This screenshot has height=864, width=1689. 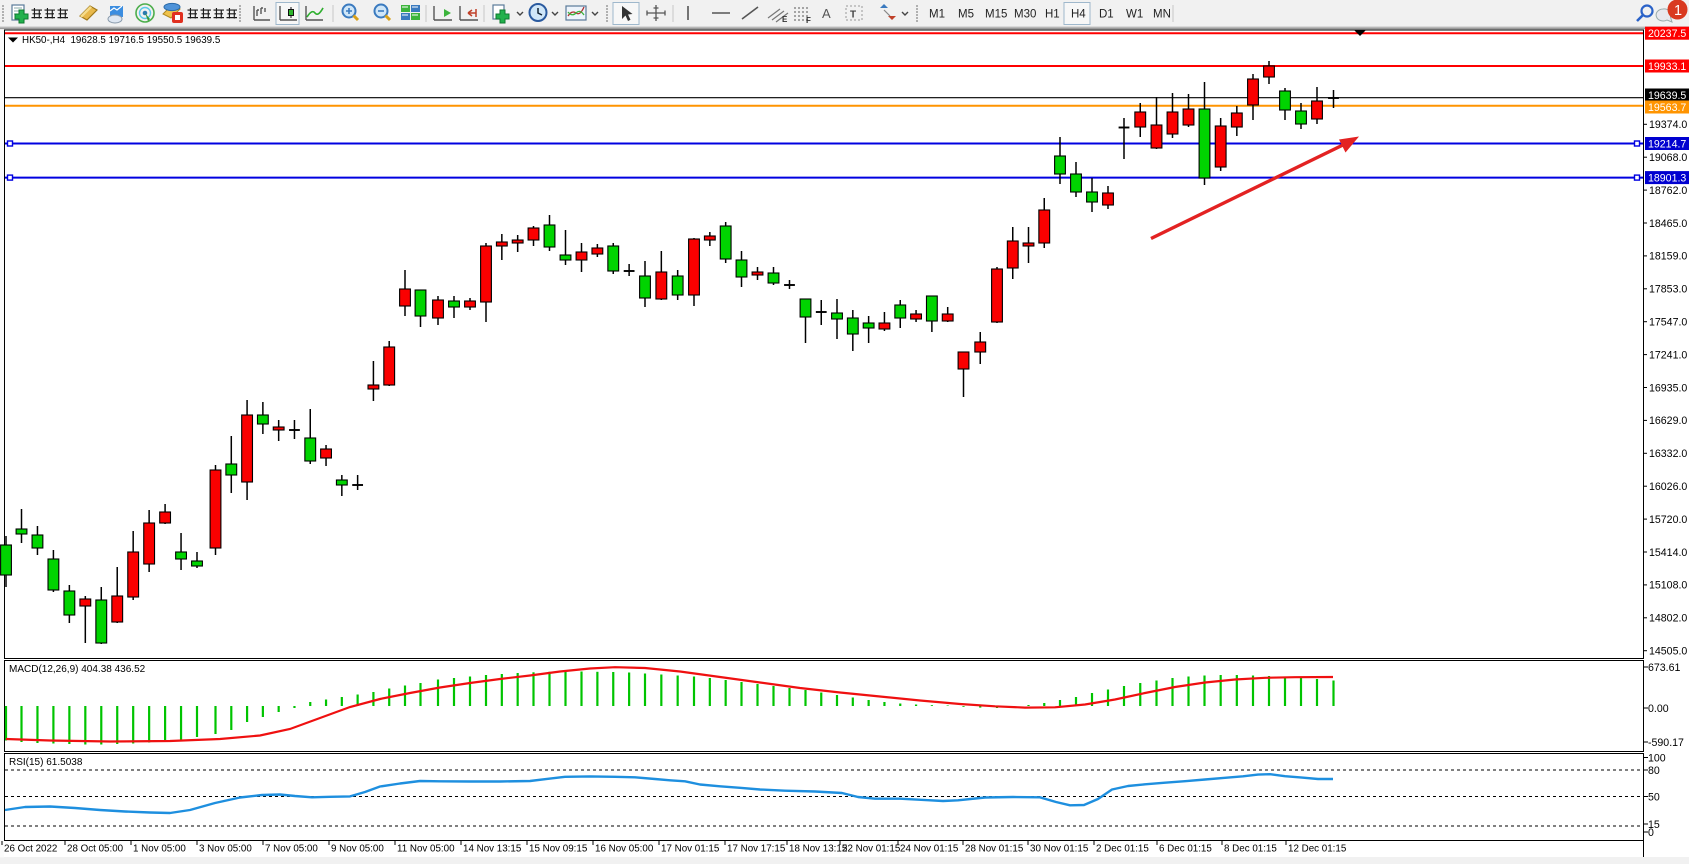 What do you see at coordinates (46, 762) in the screenshot?
I see `svg-text: RSI(15) 61.5038` at bounding box center [46, 762].